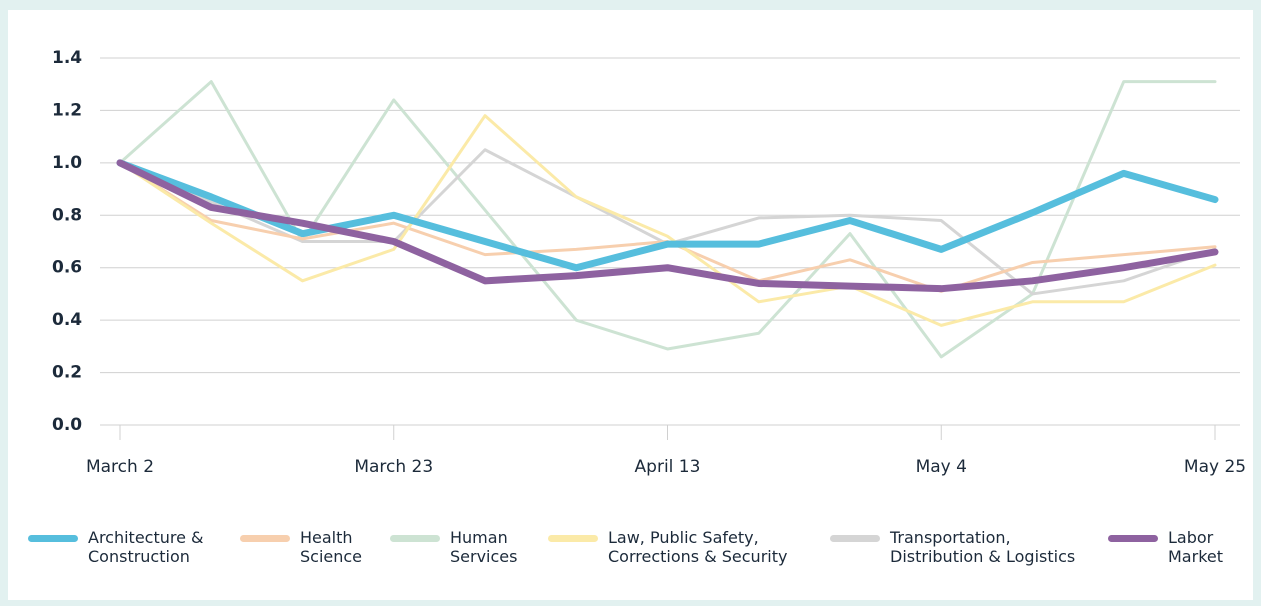 This screenshot has width=1261, height=606. I want to click on legend-item: Architecture & Construction, so click(116, 547).